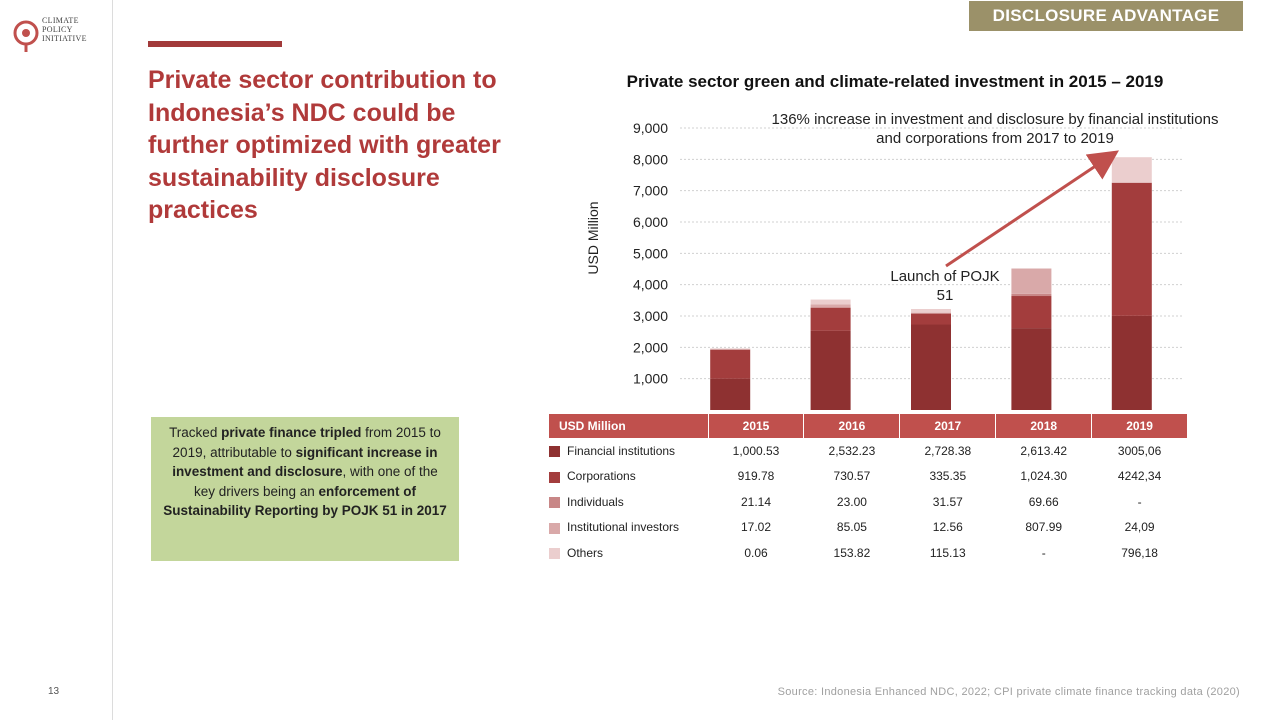 The height and width of the screenshot is (720, 1280). I want to click on table-cell: 796,18, so click(1139, 552).